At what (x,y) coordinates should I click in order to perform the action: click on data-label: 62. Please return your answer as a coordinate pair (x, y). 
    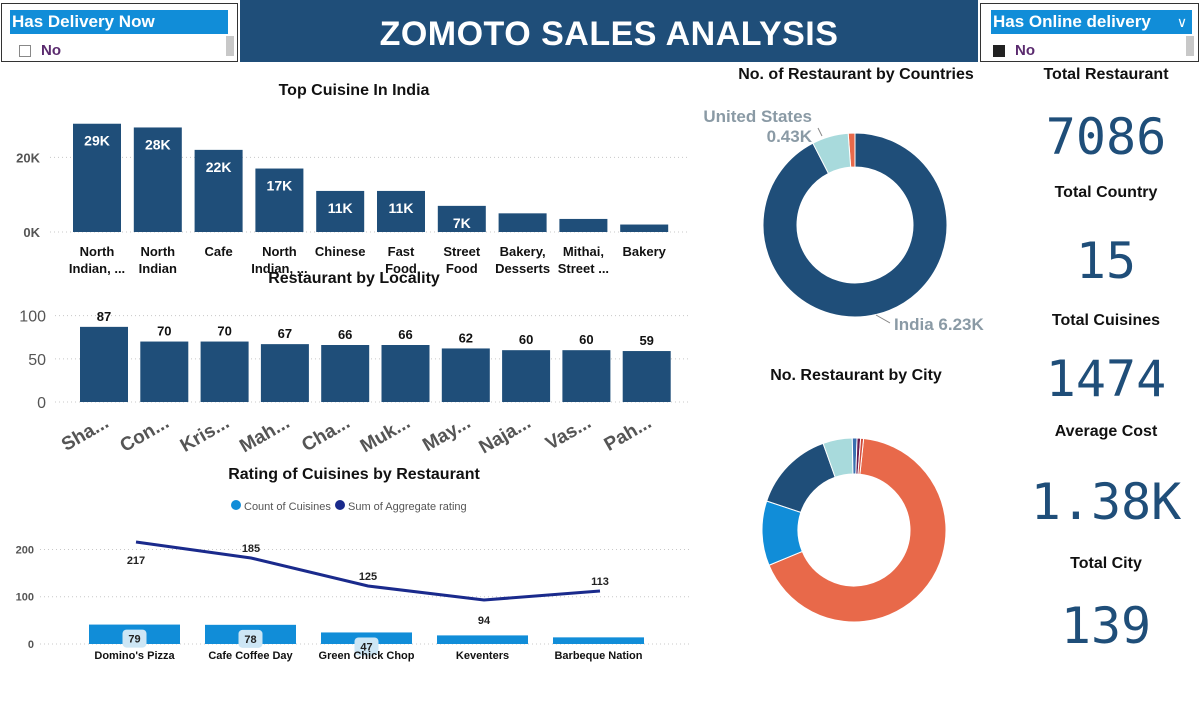
    Looking at the image, I should click on (466, 337).